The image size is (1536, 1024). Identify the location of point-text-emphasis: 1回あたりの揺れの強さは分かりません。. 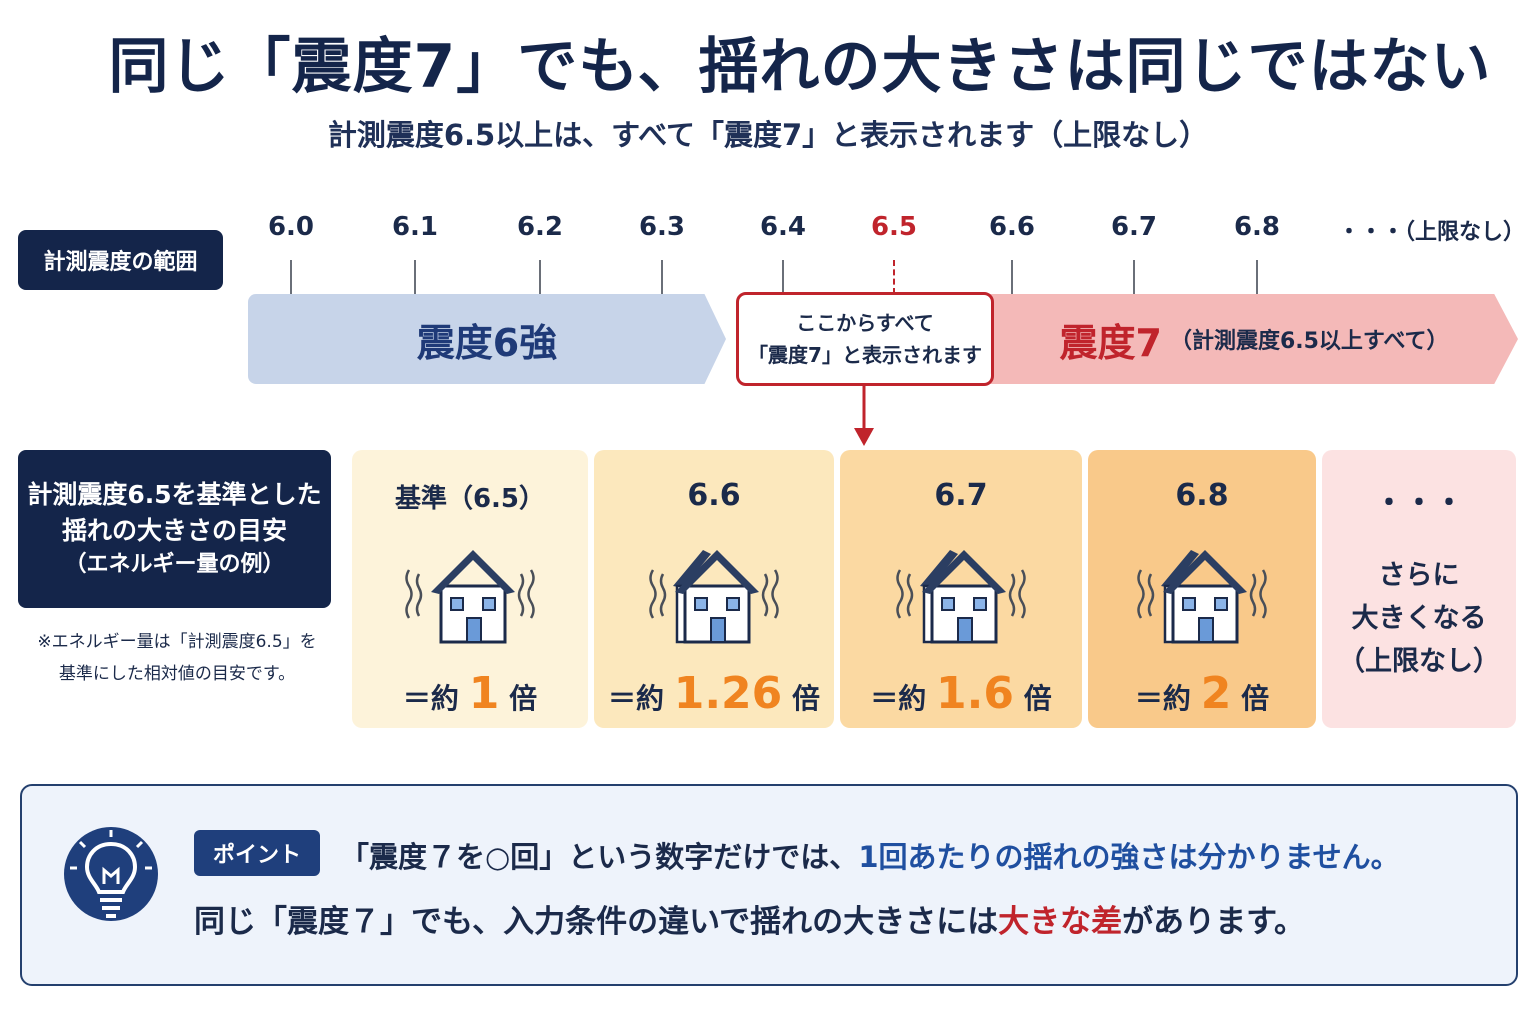
(1129, 857).